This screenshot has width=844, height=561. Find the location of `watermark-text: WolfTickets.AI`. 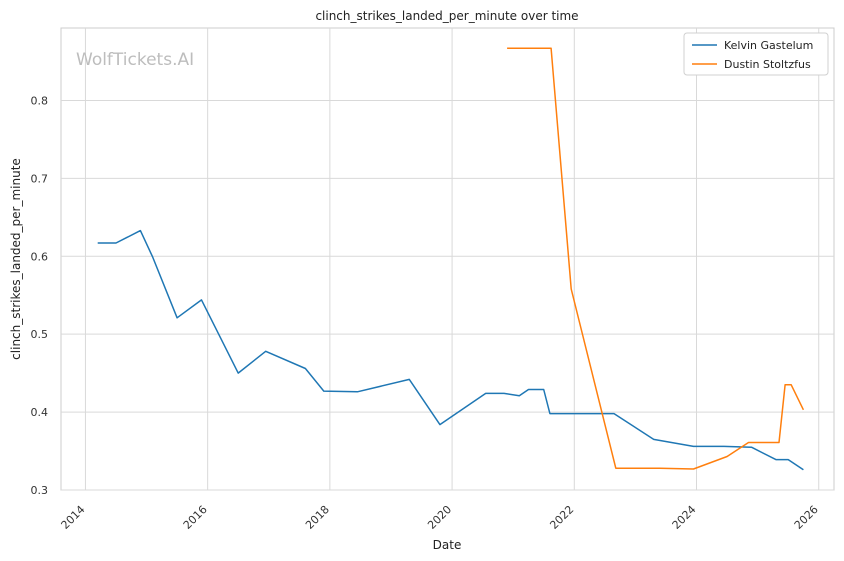

watermark-text: WolfTickets.AI is located at coordinates (135, 60).